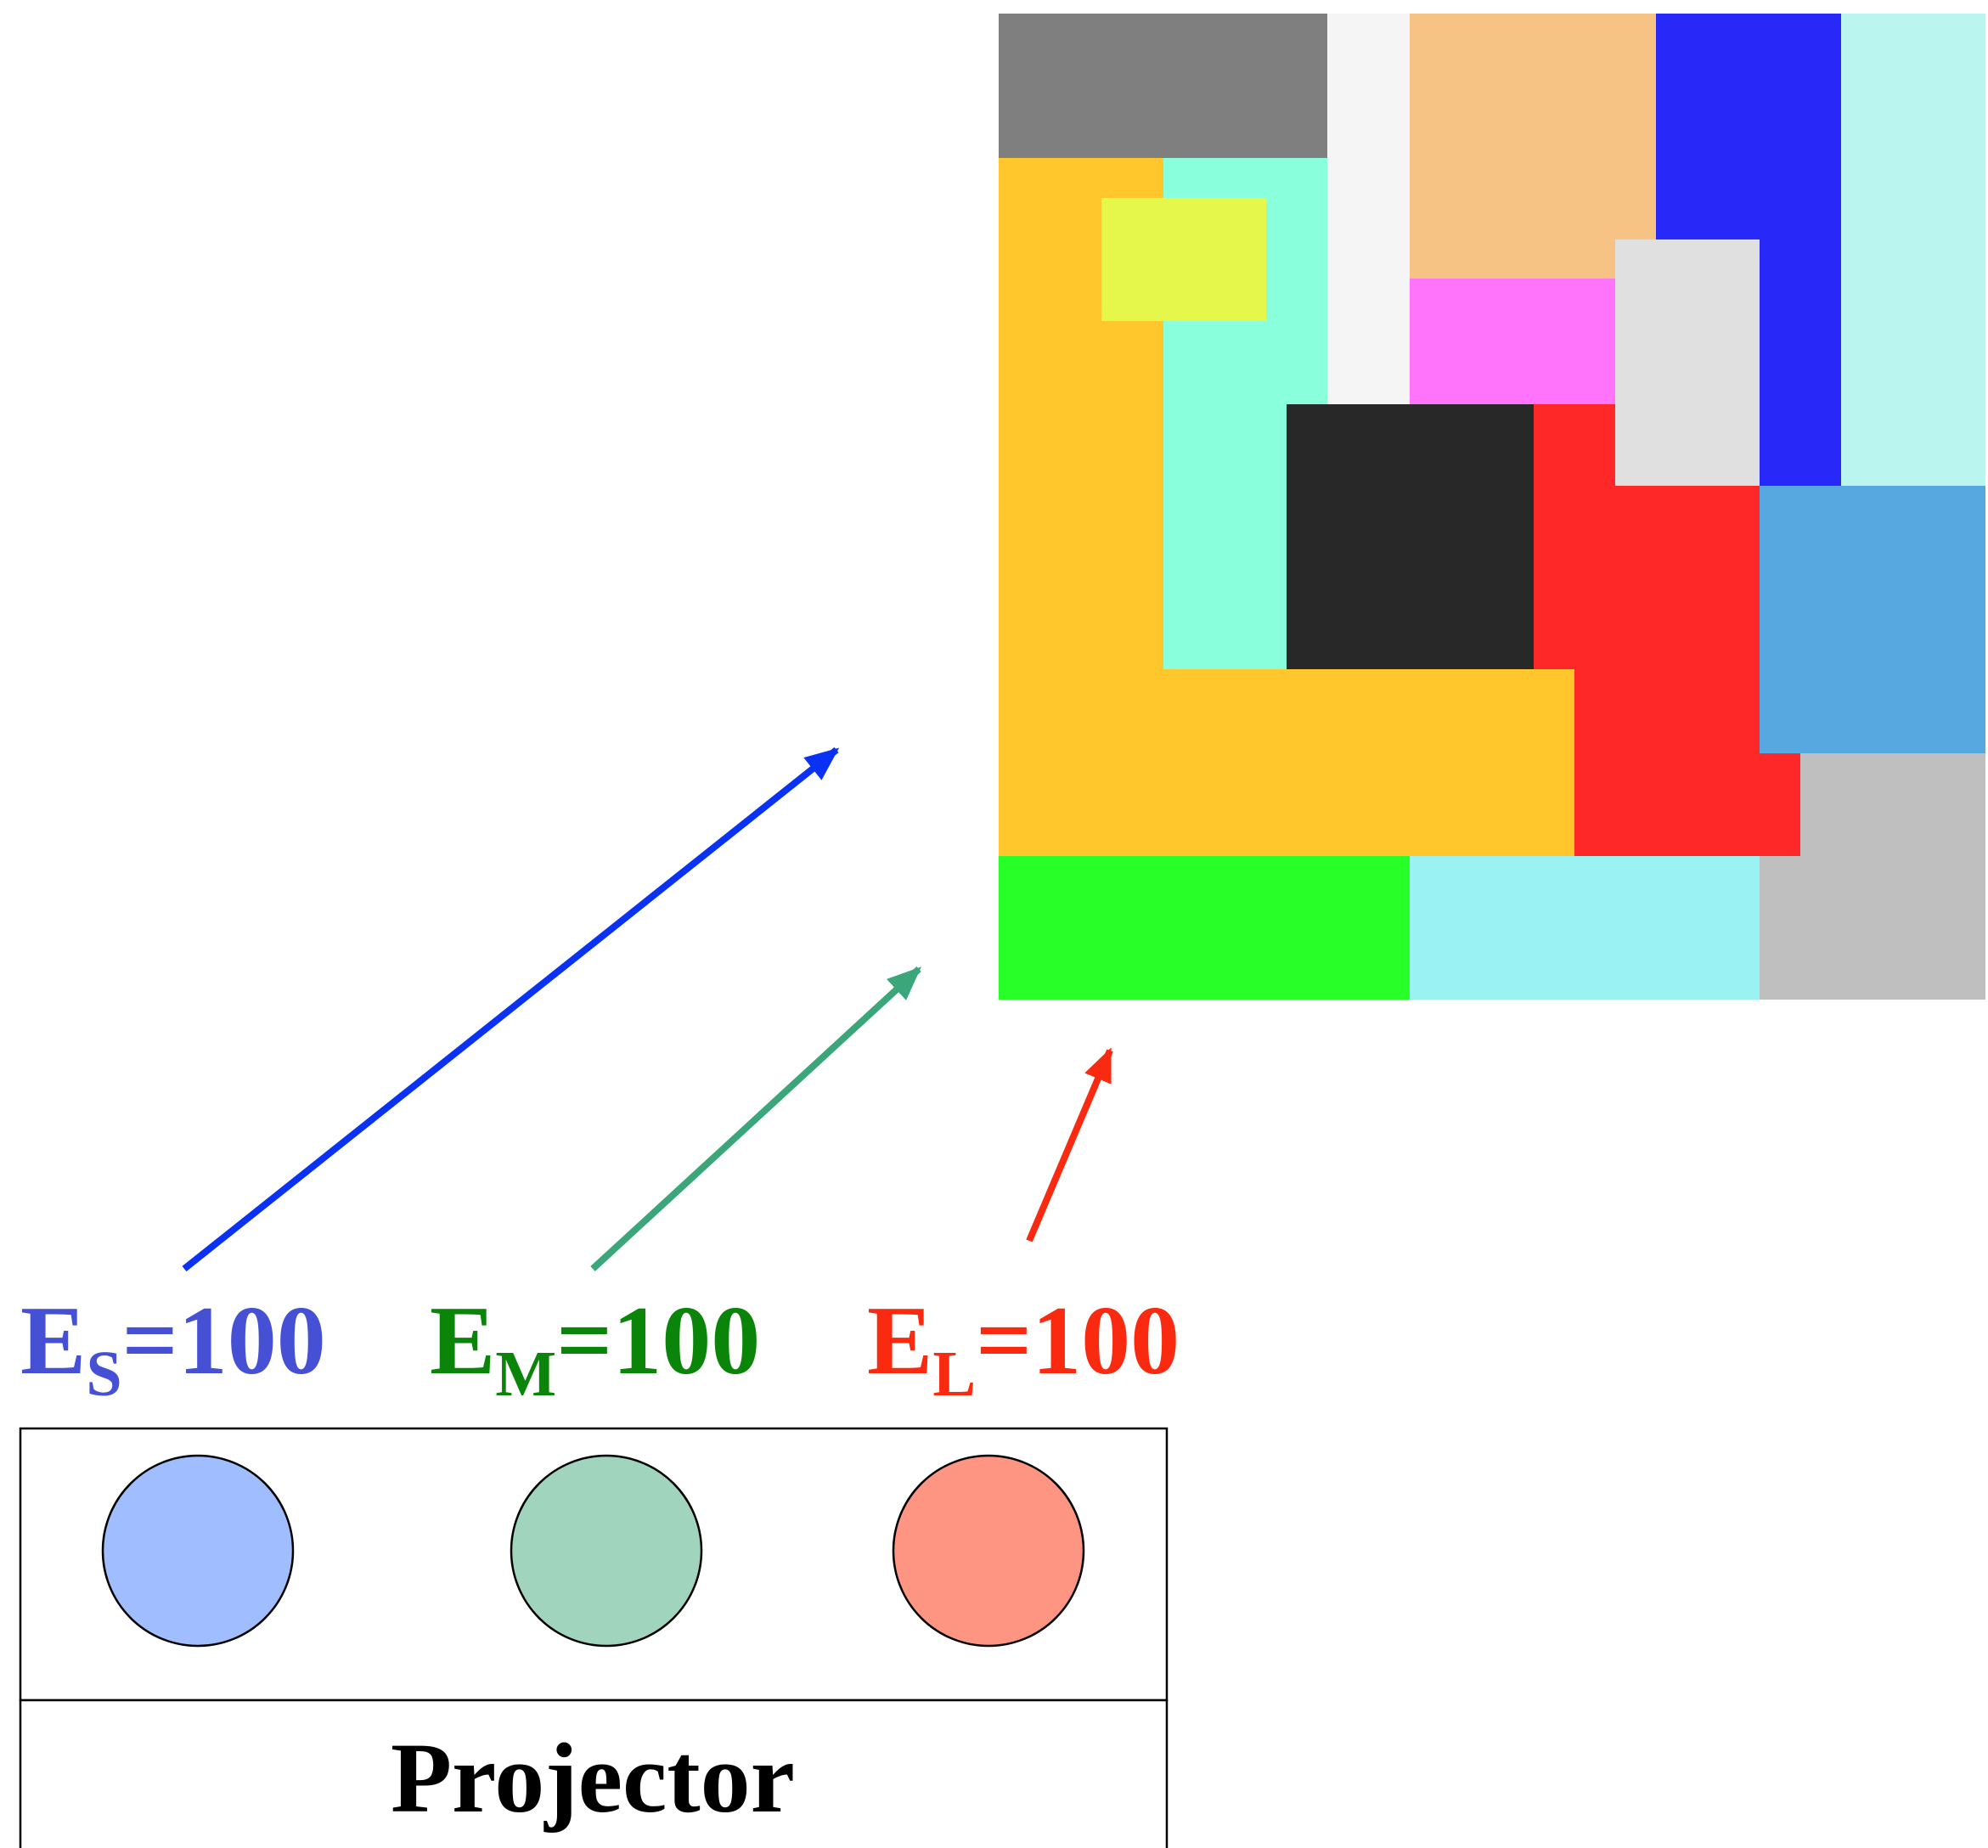 Image resolution: width=1988 pixels, height=1848 pixels. I want to click on projector: Projector, so click(594, 1637).